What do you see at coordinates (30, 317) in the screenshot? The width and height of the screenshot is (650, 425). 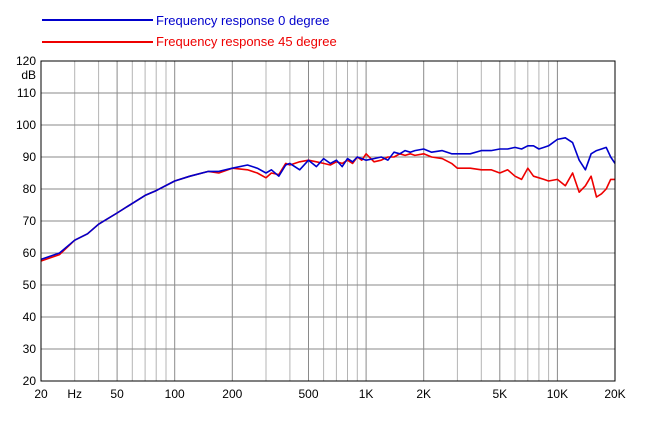 I see `y-tick-label: 40` at bounding box center [30, 317].